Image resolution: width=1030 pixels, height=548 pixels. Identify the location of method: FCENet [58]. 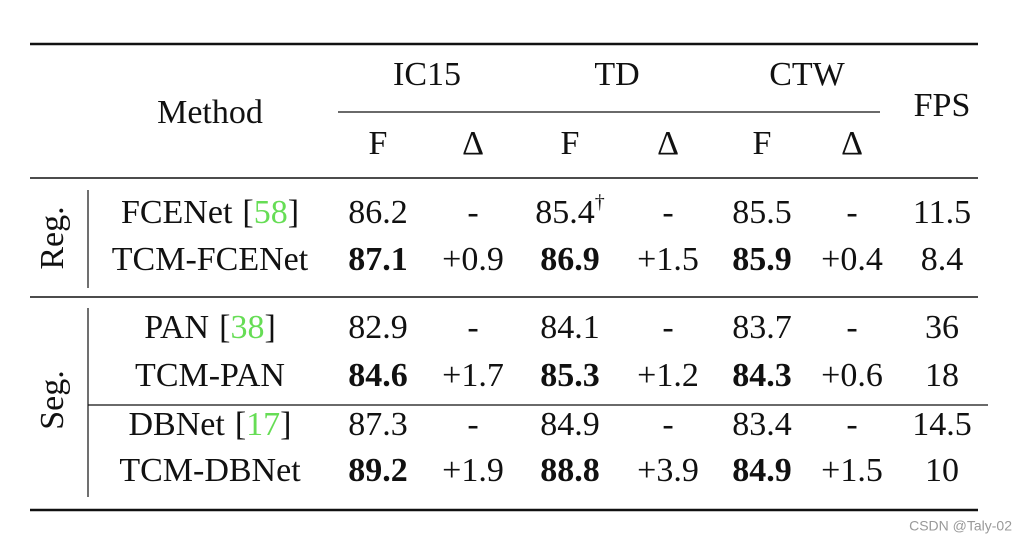
(210, 212).